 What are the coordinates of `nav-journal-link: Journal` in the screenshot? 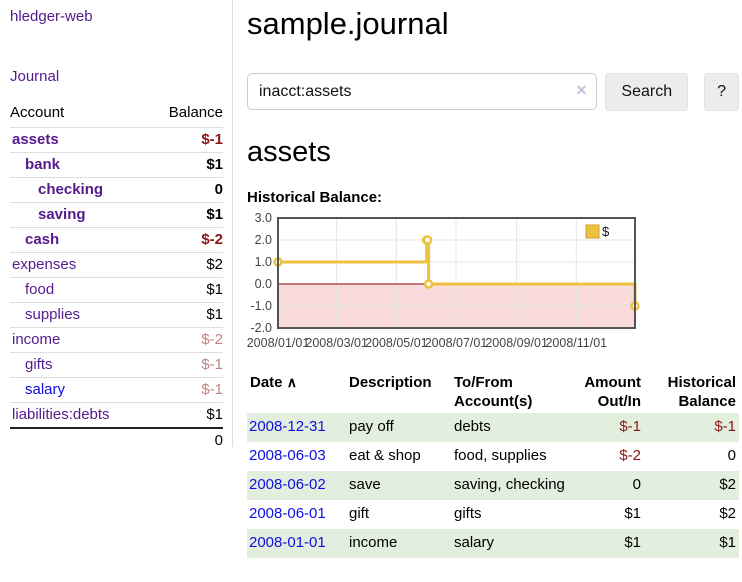 It's located at (35, 76).